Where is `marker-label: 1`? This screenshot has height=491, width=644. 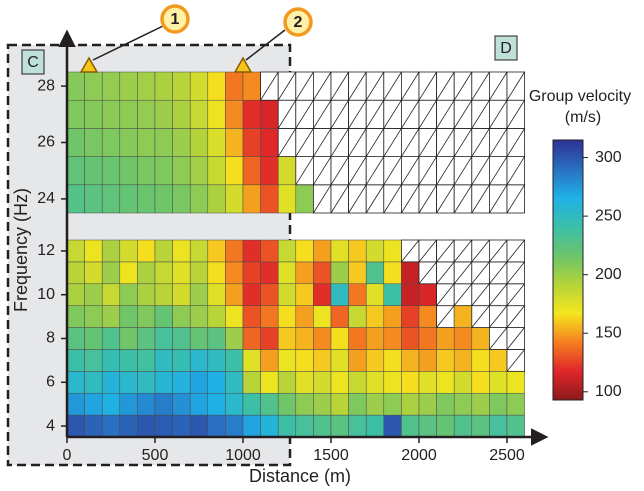
marker-label: 1 is located at coordinates (175, 19).